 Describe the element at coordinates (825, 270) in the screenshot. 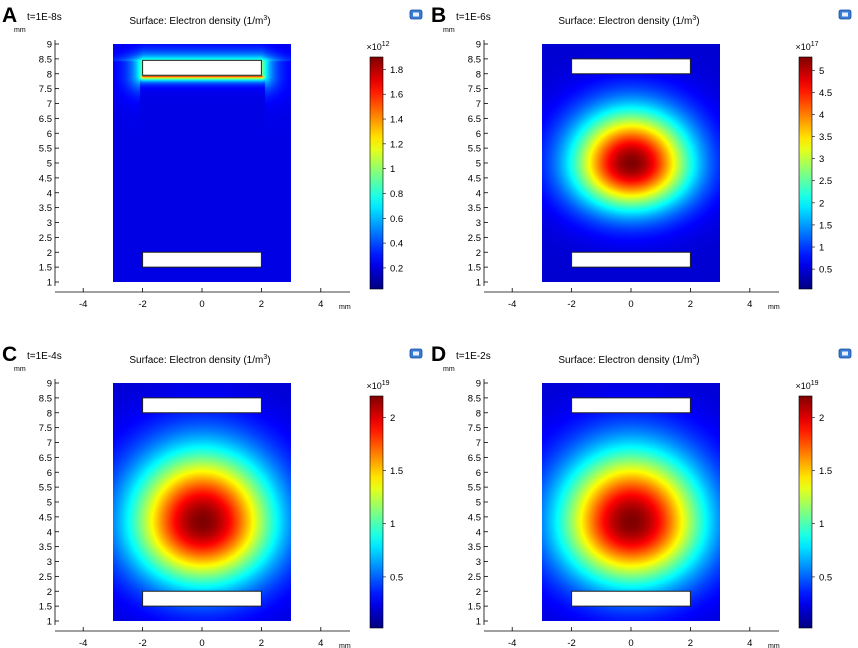

I see `colorbar-tick-label: 0.5` at that location.